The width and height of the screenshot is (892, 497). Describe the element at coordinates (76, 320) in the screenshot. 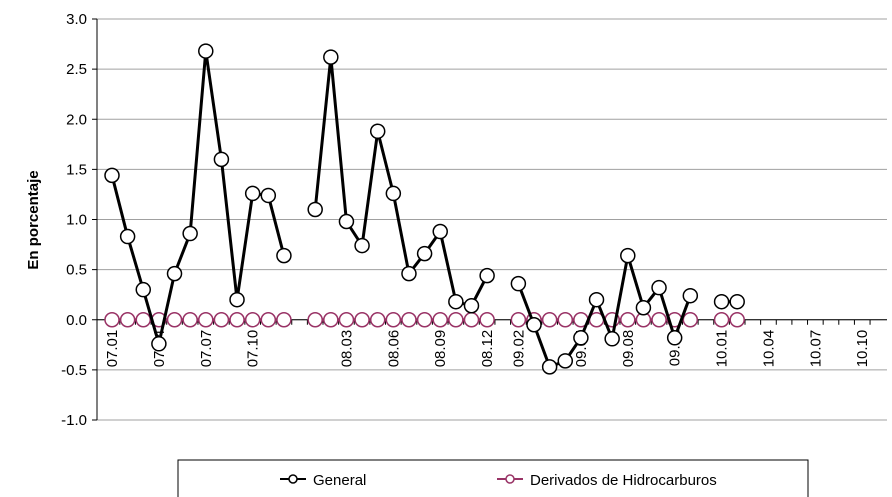

I see `y-tick-label: 0.0` at that location.